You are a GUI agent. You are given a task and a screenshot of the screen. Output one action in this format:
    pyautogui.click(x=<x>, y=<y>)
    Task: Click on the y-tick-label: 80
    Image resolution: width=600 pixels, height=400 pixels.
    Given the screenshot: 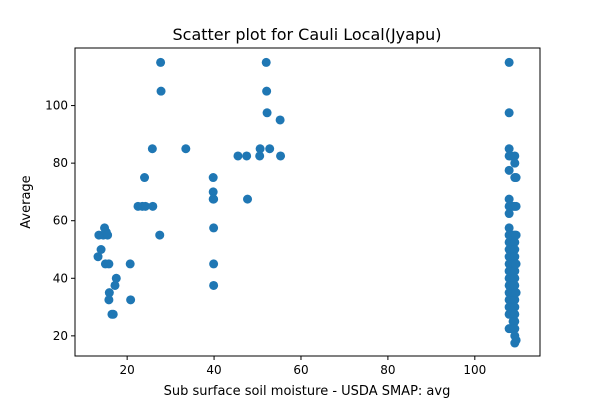 What is the action you would take?
    pyautogui.click(x=60, y=163)
    